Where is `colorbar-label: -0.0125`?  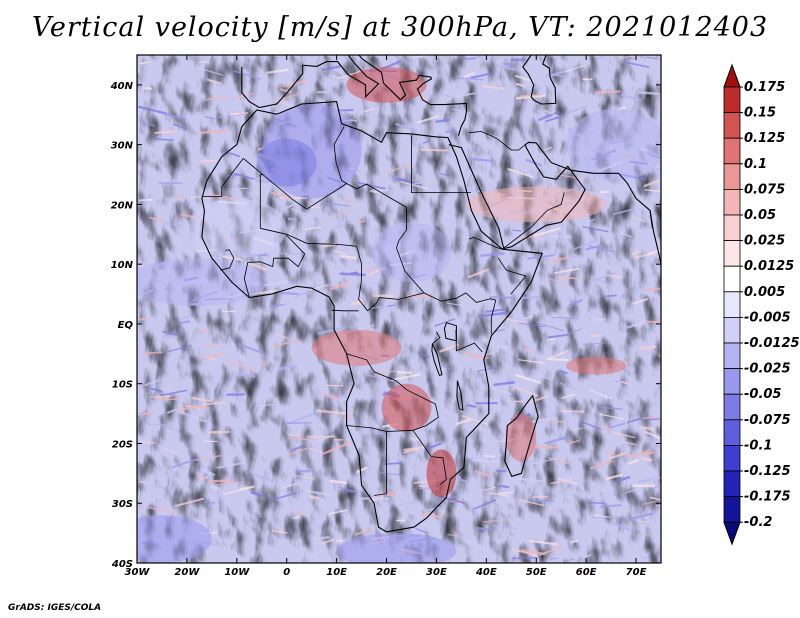
colorbar-label: -0.0125 is located at coordinates (772, 343).